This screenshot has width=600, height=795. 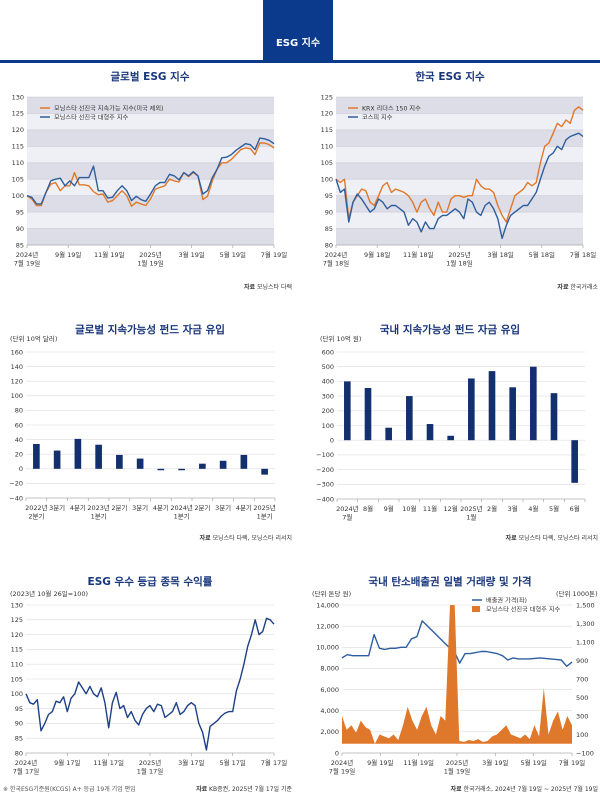 What do you see at coordinates (524, 789) in the screenshot?
I see `source-note: 자료 한국거래소, 2024년 7월 19일 ~ 2025년 7월 19일` at bounding box center [524, 789].